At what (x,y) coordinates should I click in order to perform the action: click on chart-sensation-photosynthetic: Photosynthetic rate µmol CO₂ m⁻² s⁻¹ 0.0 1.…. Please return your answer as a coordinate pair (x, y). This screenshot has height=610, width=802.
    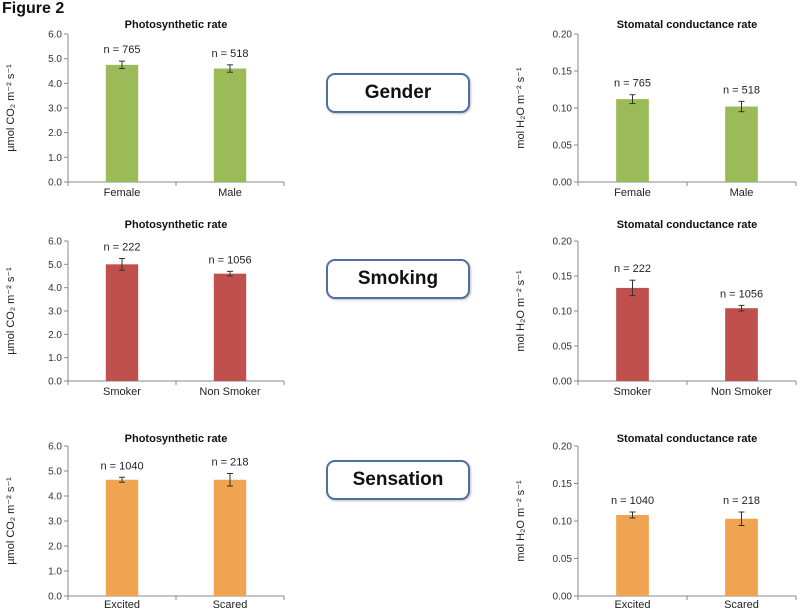
    Looking at the image, I should click on (145, 521).